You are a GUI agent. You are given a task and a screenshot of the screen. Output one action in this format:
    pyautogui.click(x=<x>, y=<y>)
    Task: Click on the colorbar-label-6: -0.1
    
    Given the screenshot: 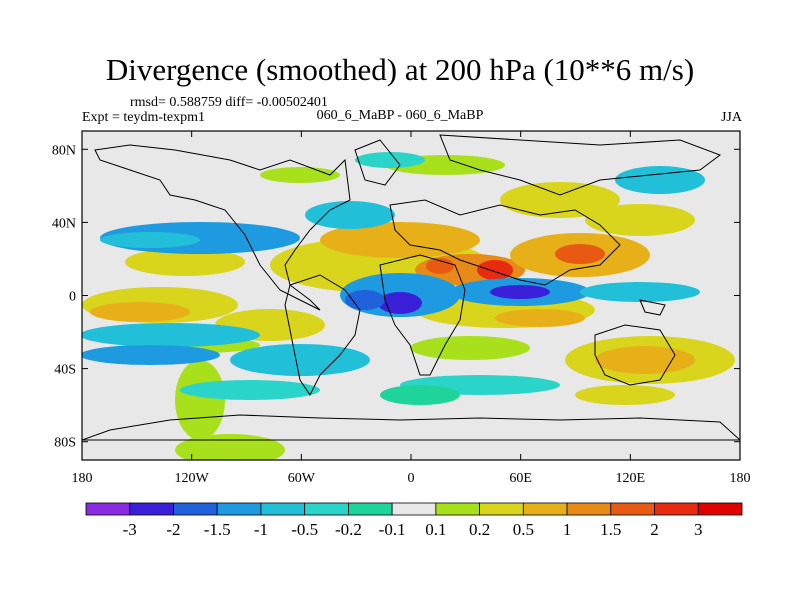 What is the action you would take?
    pyautogui.click(x=392, y=529)
    